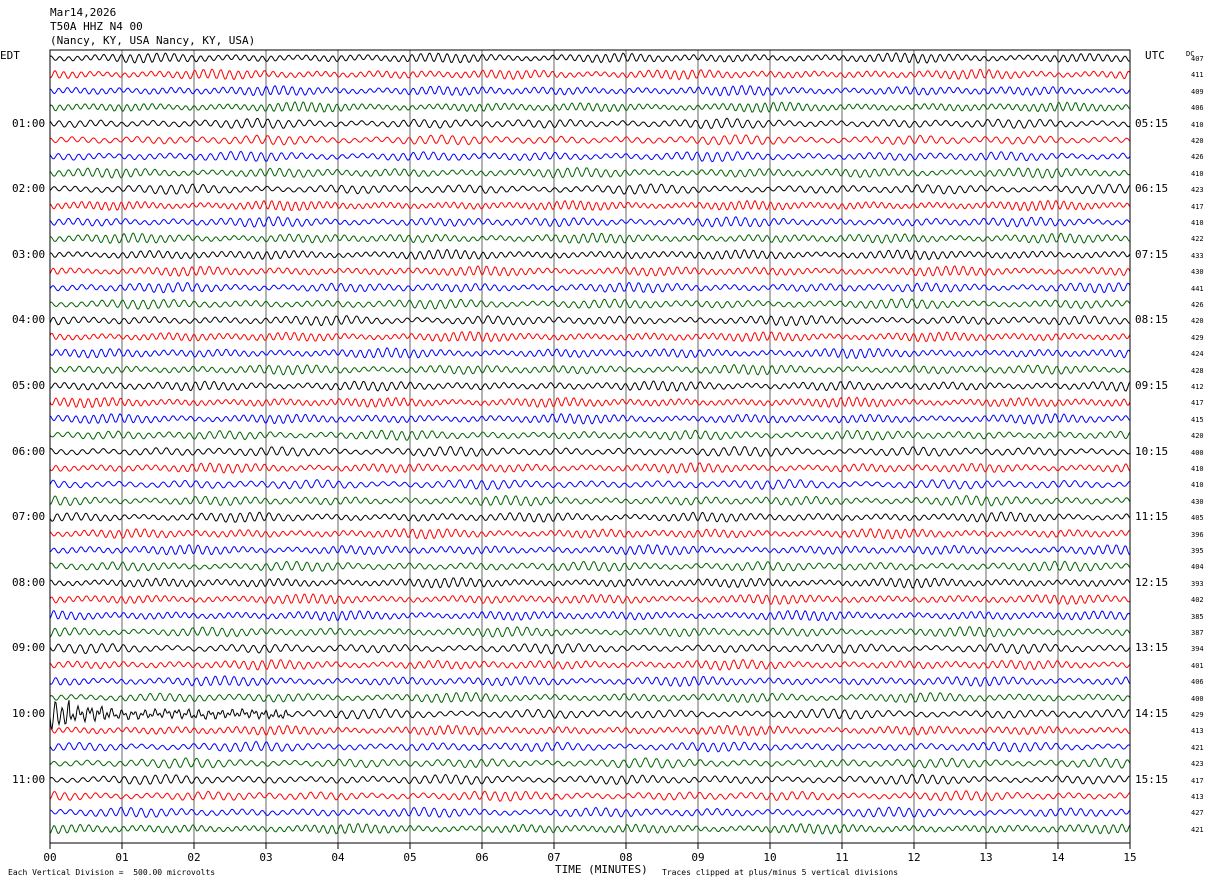  Describe the element at coordinates (1197, 567) in the screenshot. I see `dc-offset-label: 404` at that location.